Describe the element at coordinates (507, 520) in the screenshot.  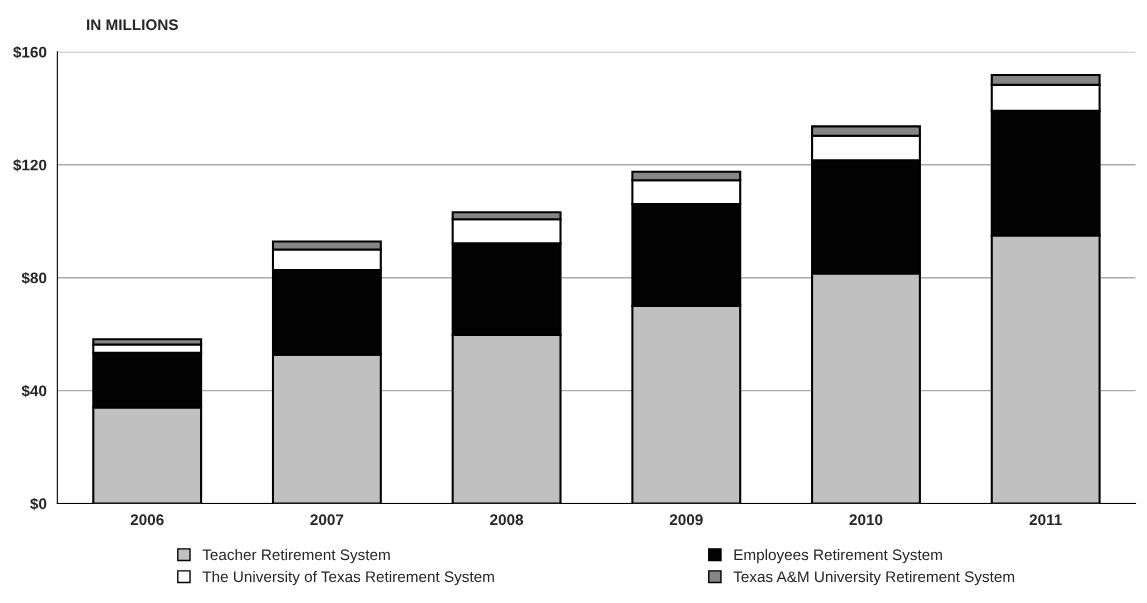
I see `x-tick-label: 2008` at that location.